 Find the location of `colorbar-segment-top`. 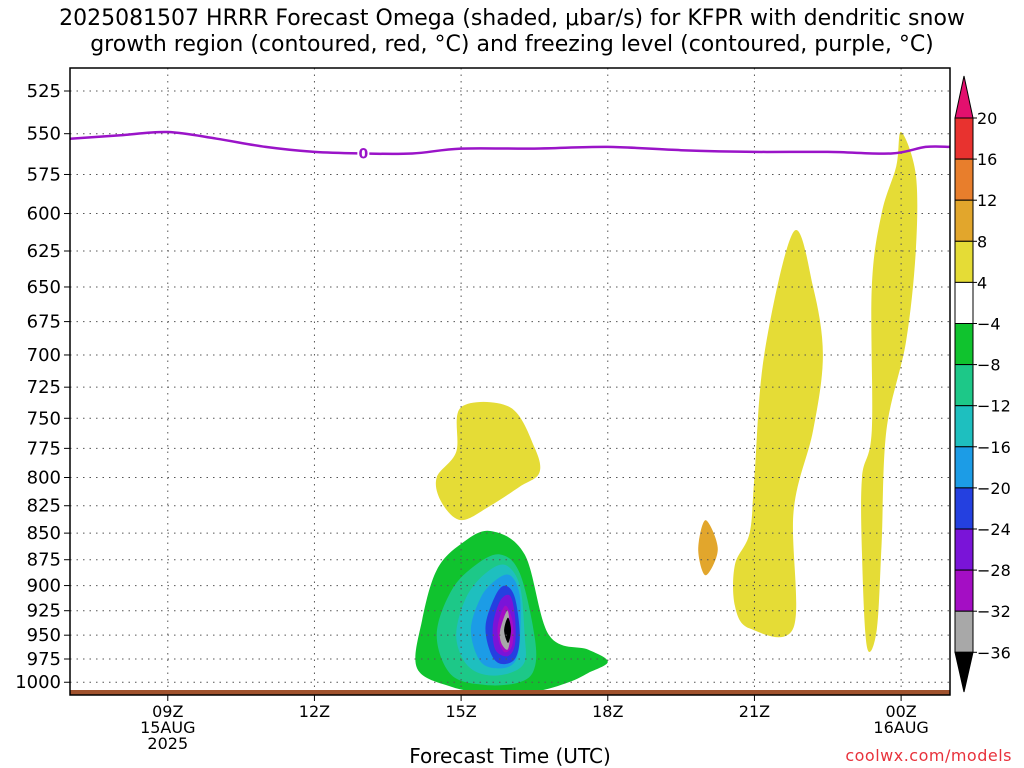

colorbar-segment-top is located at coordinates (964, 97).